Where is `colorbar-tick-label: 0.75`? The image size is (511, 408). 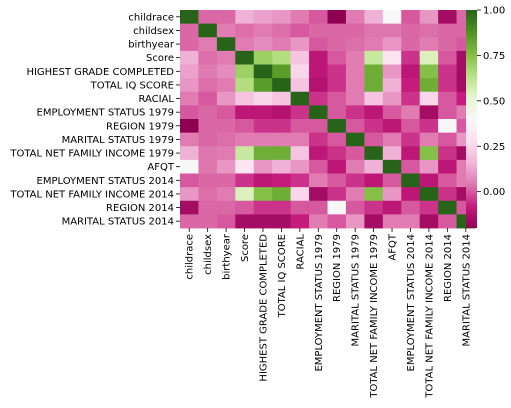 colorbar-tick-label: 0.75 is located at coordinates (494, 56).